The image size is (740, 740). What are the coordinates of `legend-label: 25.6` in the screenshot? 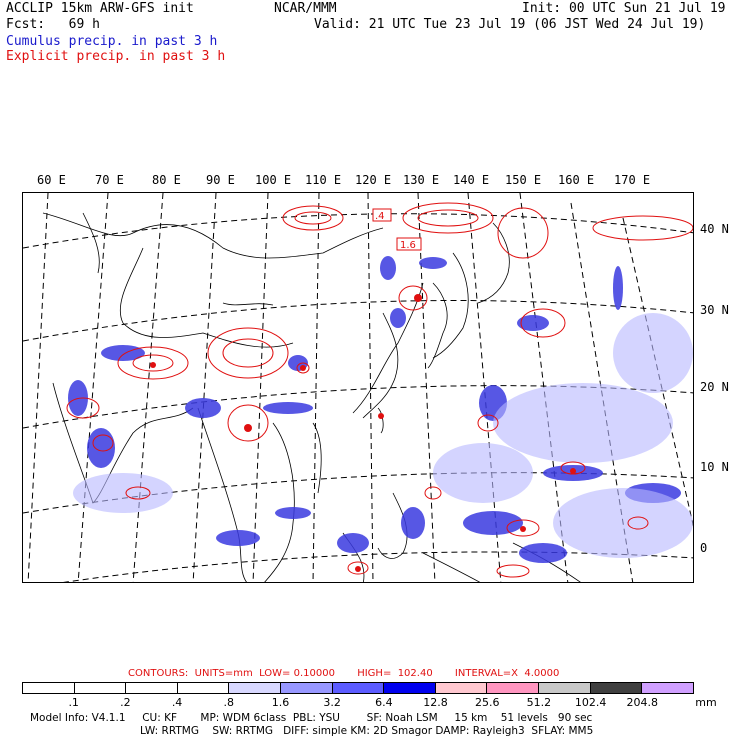 It's located at (487, 702).